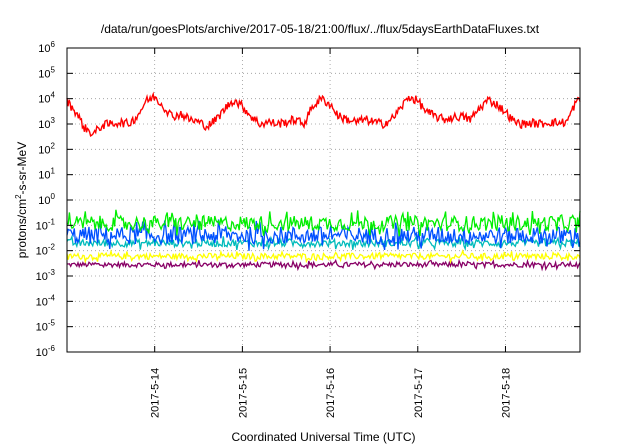 Image resolution: width=640 pixels, height=448 pixels. Describe the element at coordinates (46, 275) in the screenshot. I see `y-tick-label: 10⁻³` at that location.